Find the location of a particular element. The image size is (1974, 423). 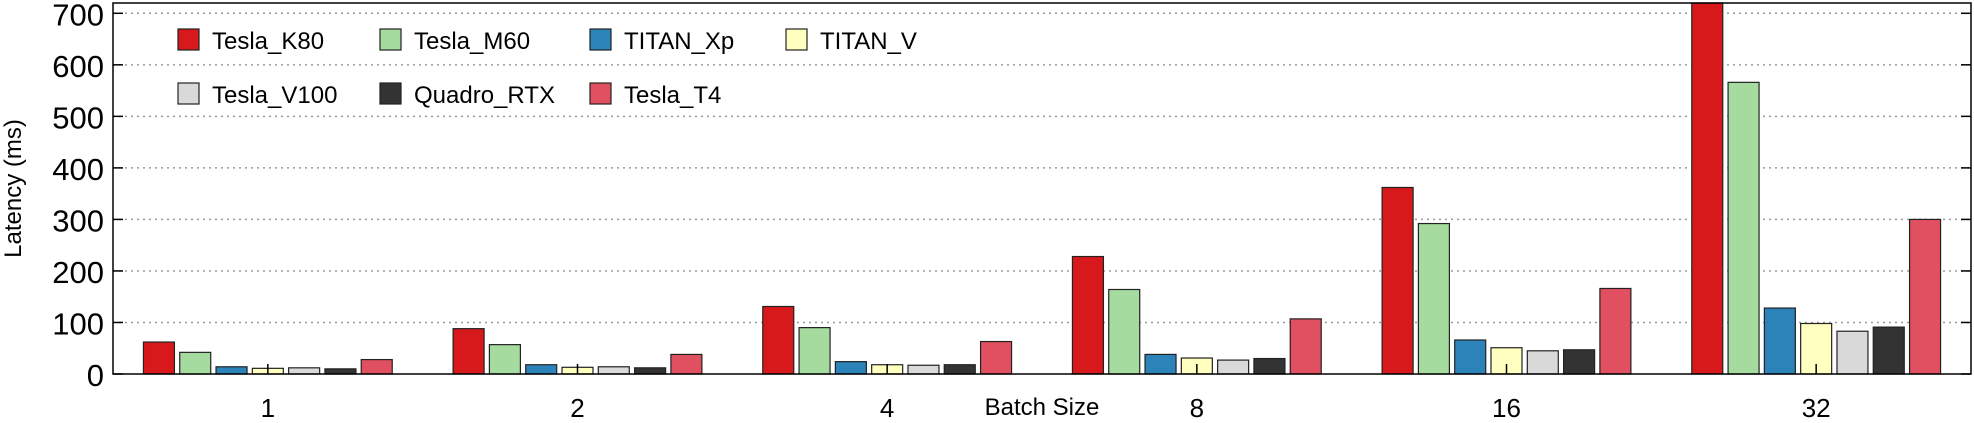

y-tick-label: 500 is located at coordinates (78, 117).